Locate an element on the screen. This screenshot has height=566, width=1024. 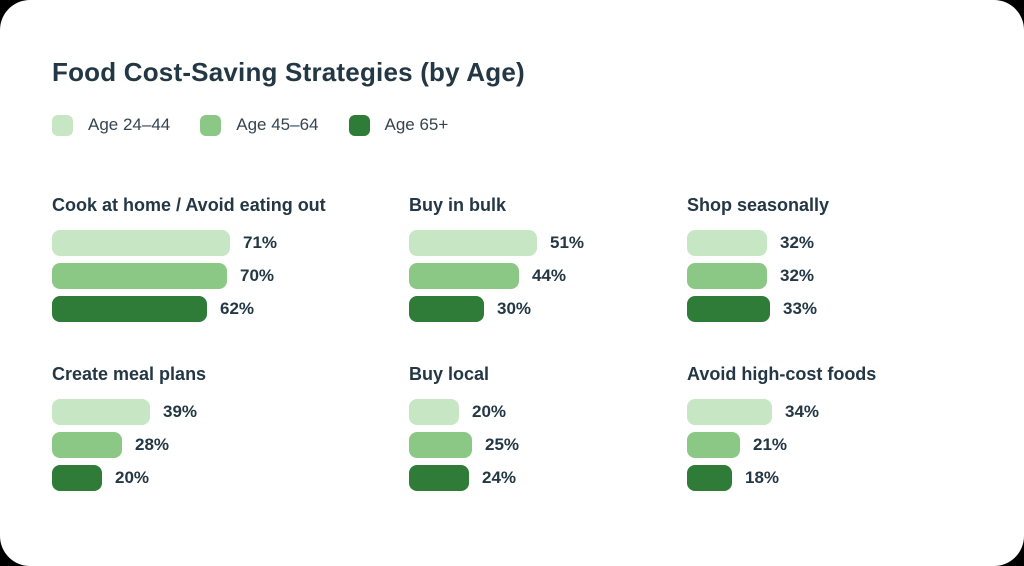
bar-stack: 34% 21% 18% is located at coordinates (829, 444).